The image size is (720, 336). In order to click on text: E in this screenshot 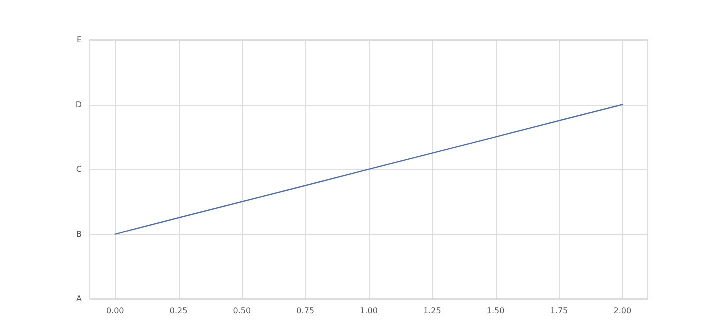, I will do `click(79, 40)`.